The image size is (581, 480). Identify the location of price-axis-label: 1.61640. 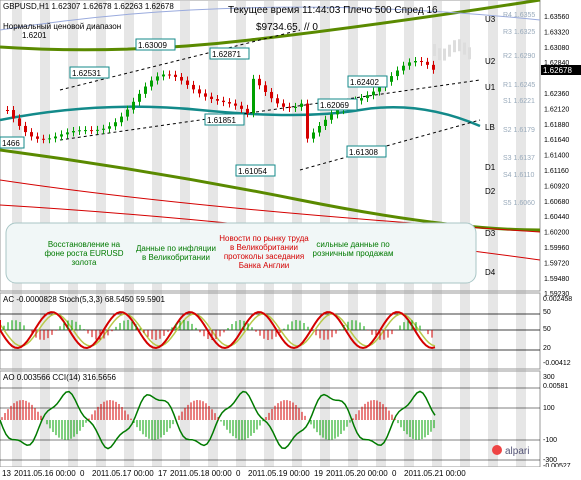
(556, 140).